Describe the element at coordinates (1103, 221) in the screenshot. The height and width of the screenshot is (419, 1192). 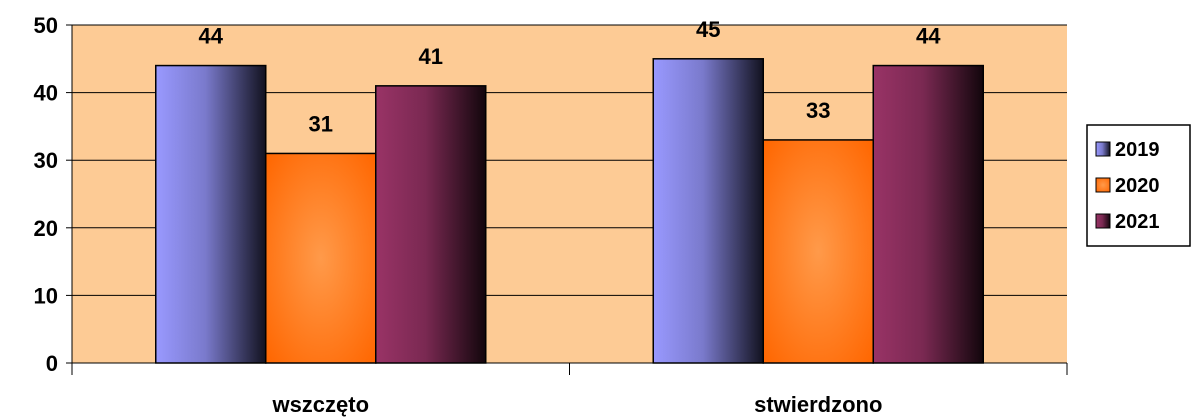
I see `legend-swatch-2021` at that location.